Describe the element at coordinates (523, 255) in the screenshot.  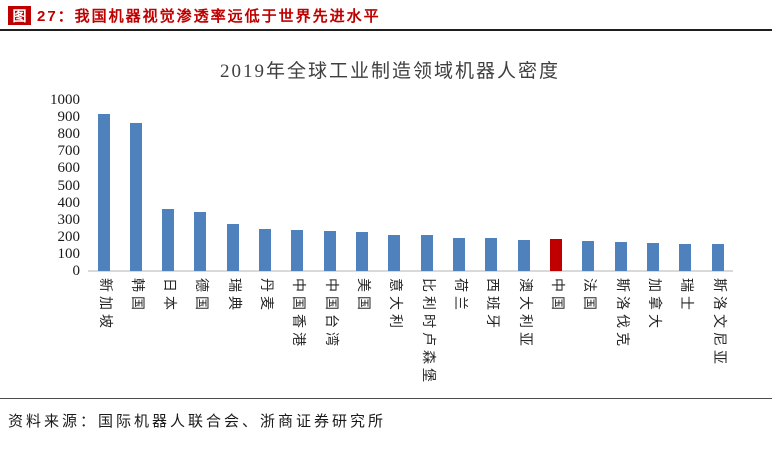
I see `bar-澳大利亚` at that location.